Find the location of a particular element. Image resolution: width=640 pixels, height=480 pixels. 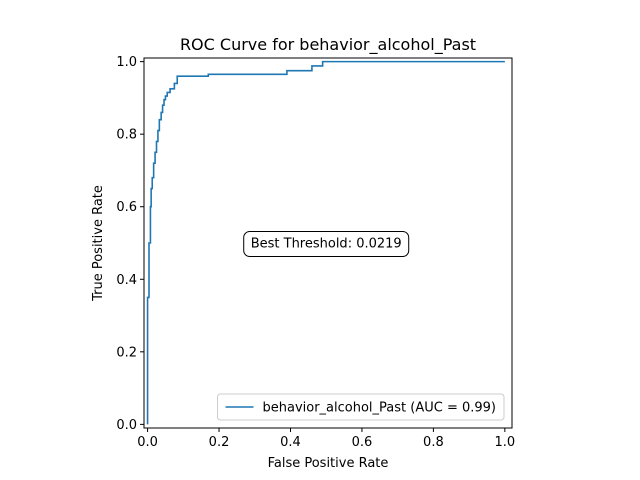

x-tick-label: 0.2 is located at coordinates (219, 442).